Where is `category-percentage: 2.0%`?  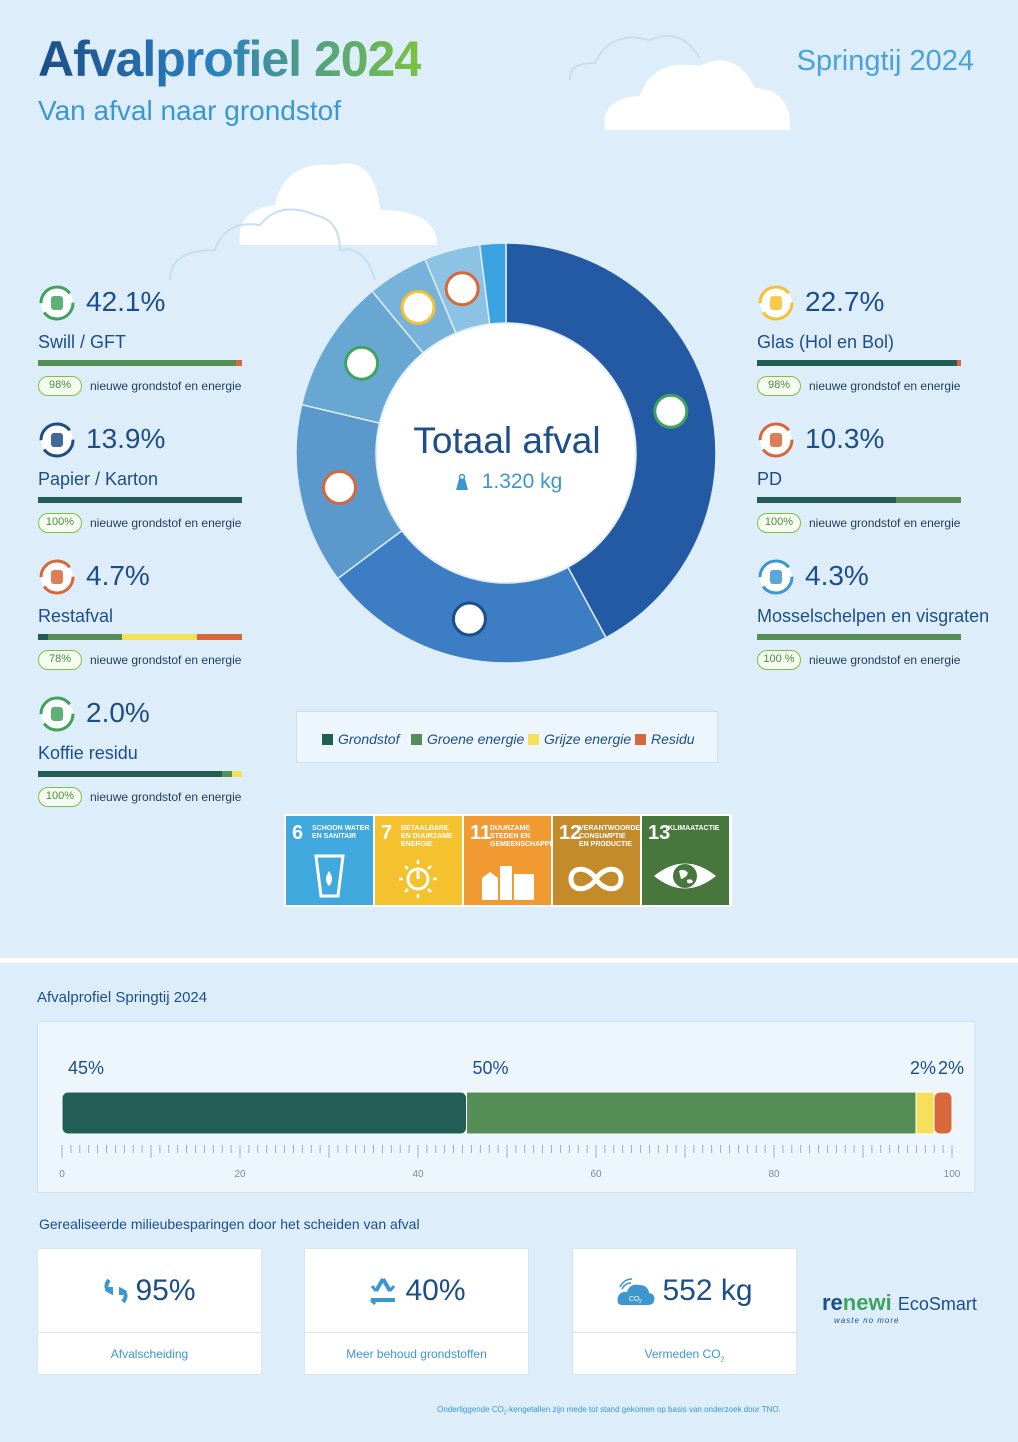 category-percentage: 2.0% is located at coordinates (118, 712).